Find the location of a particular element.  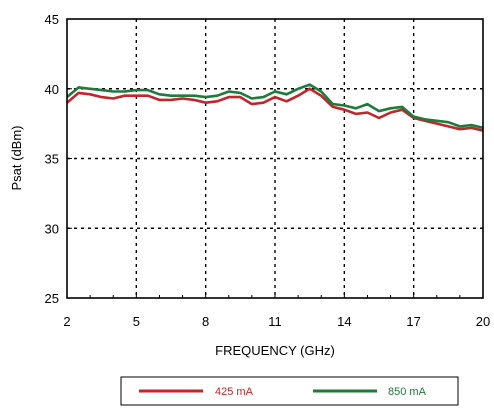

x-tick-labels: 2 5 8 11 14 17 20 is located at coordinates (276, 321).